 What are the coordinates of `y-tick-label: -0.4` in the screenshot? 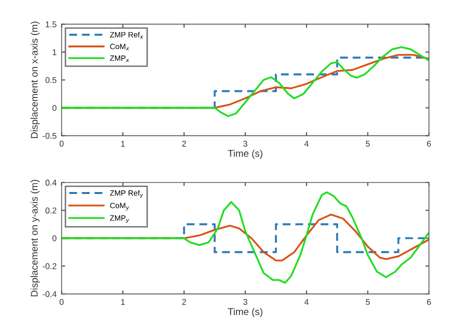 It's located at (49, 294).